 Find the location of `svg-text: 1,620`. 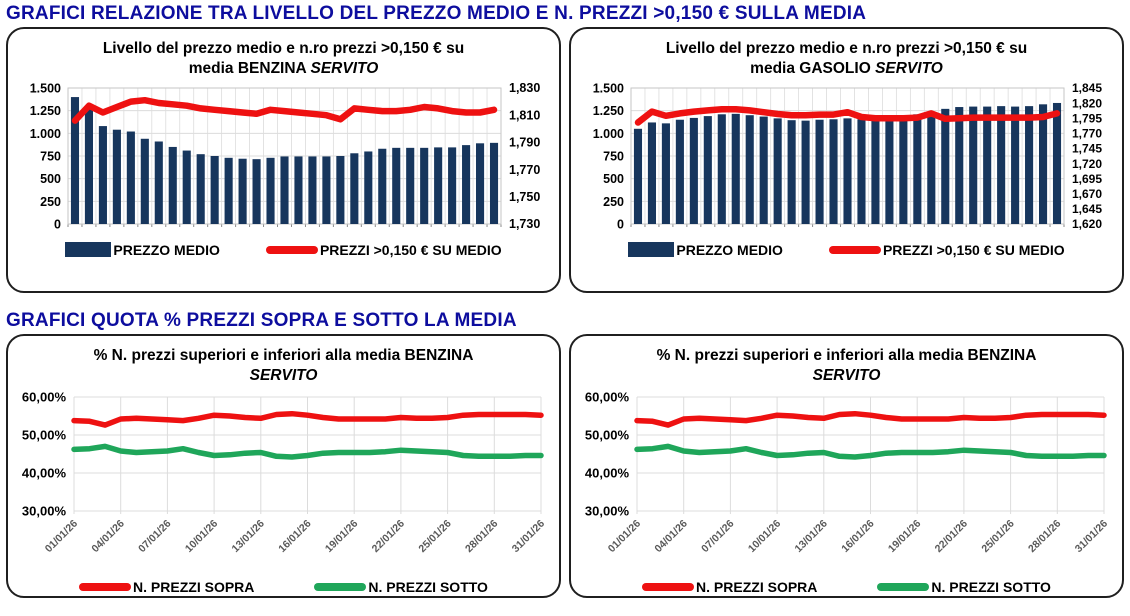

svg-text: 1,620 is located at coordinates (1087, 224).